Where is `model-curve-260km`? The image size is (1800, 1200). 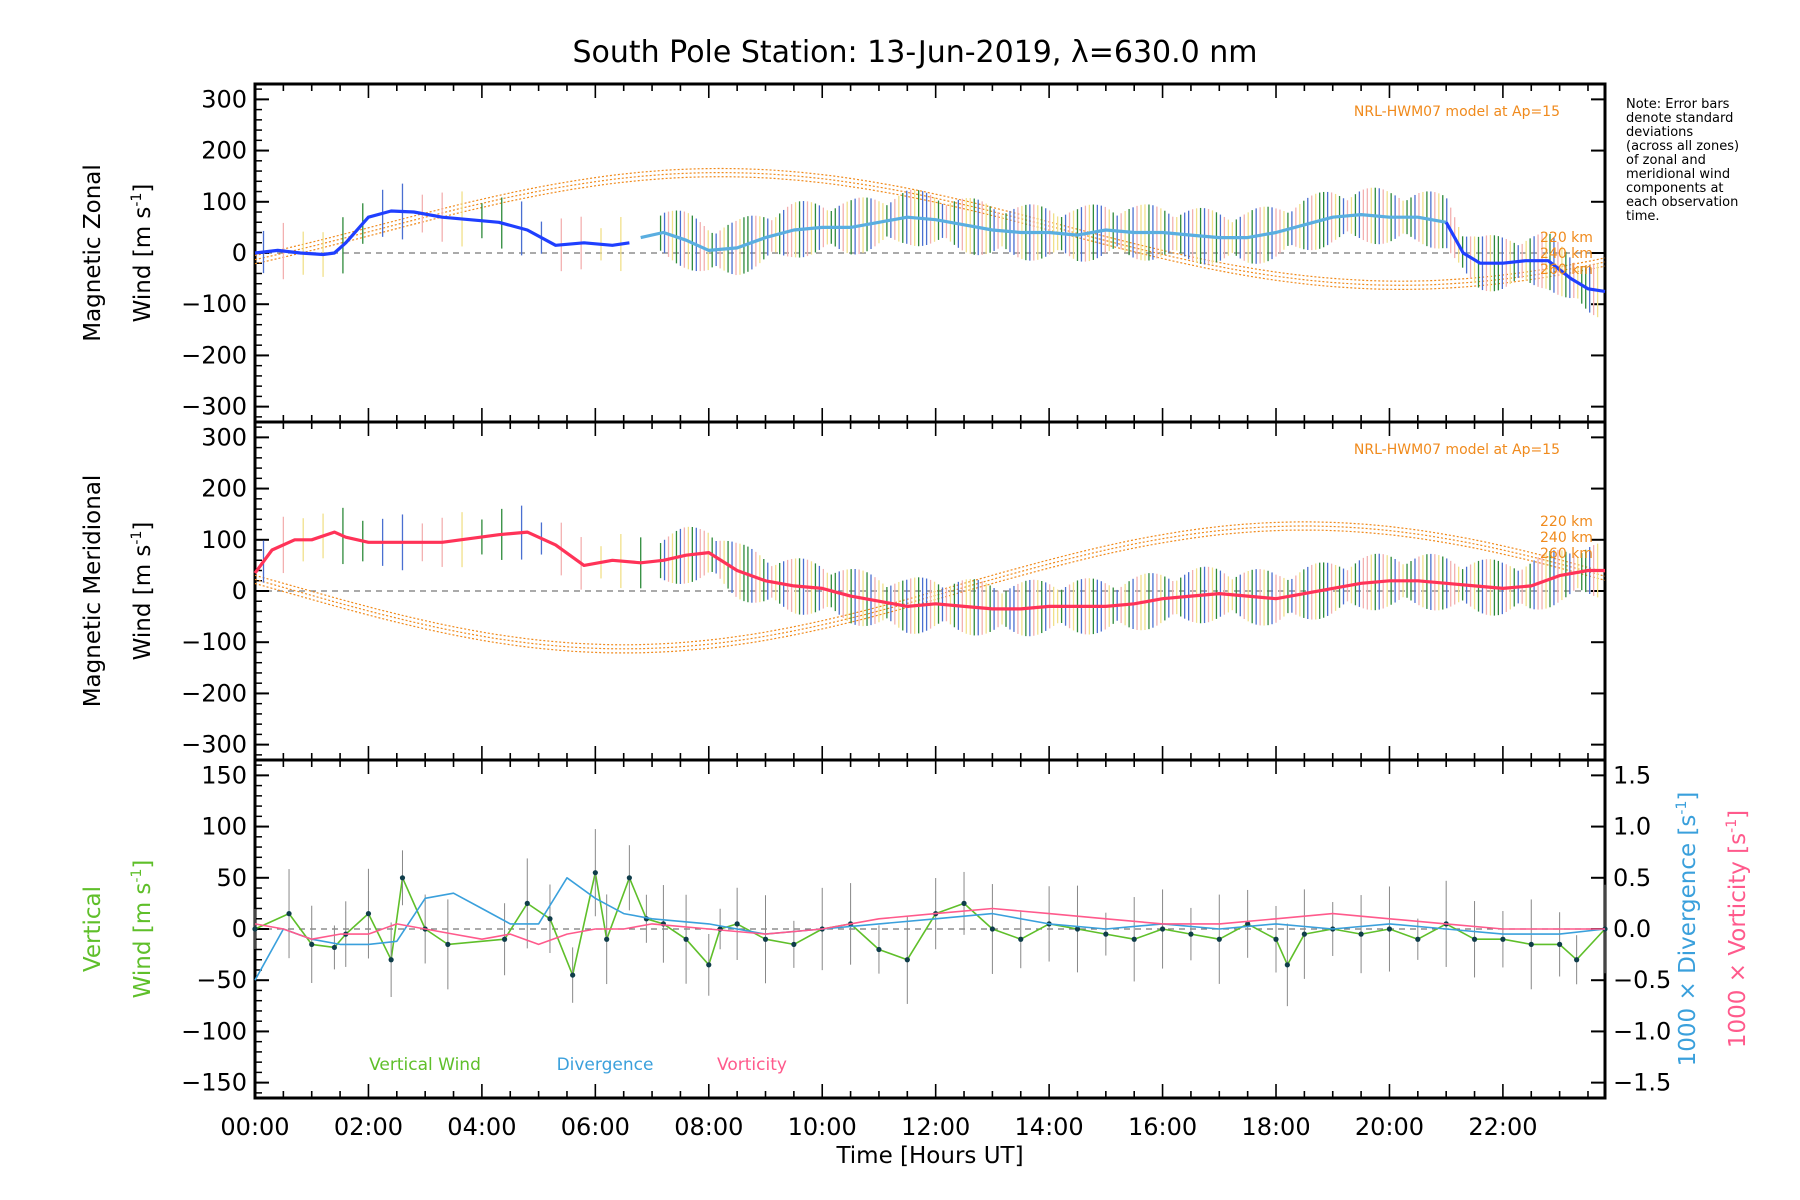
model-curve-260km is located at coordinates (930, 233).